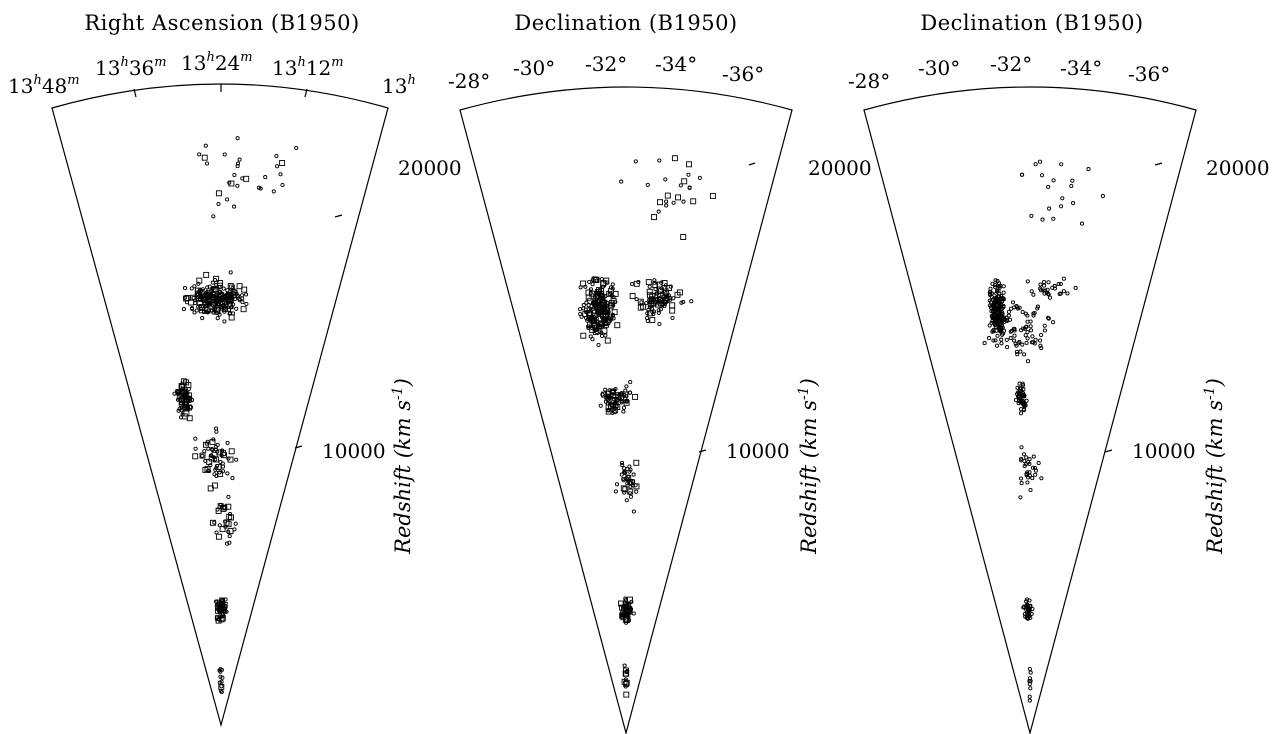 The image size is (1282, 734). Describe the element at coordinates (939, 68) in the screenshot. I see `panel-3-tick-1: -30°` at that location.